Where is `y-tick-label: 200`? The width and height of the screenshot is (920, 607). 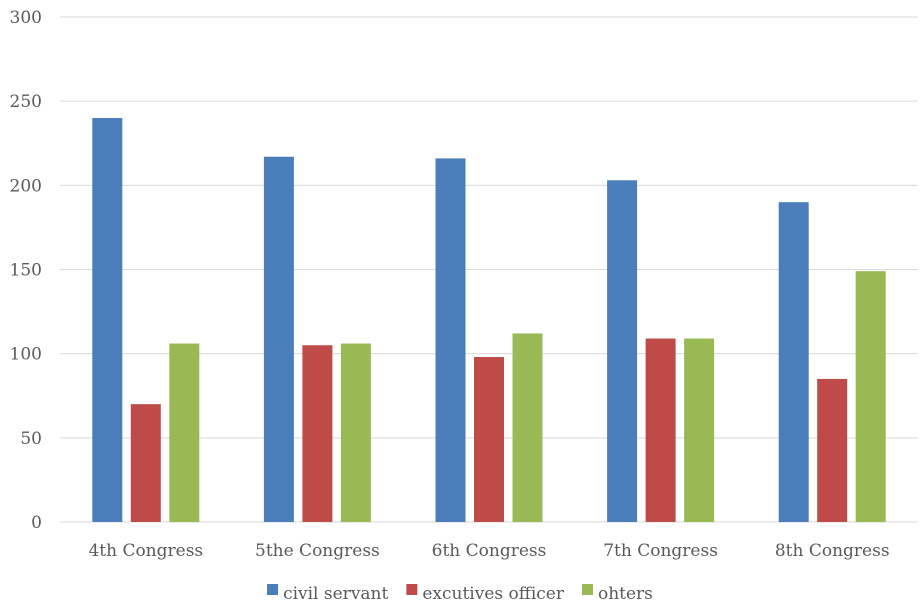
y-tick-label: 200 is located at coordinates (26, 186).